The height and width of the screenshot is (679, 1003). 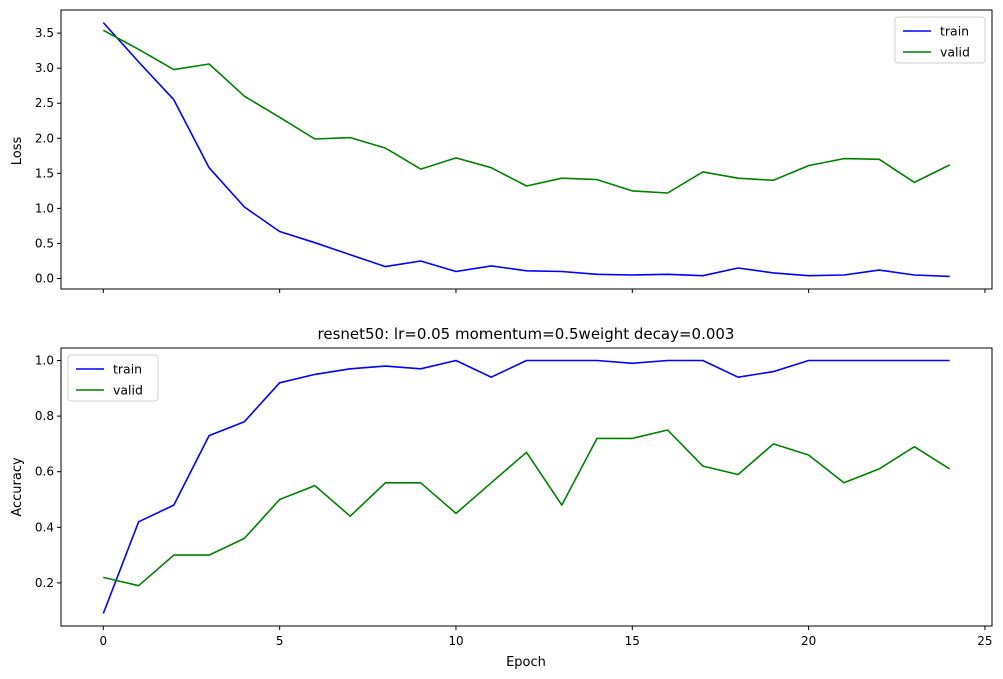 I want to click on loss-y-tick-label: 1.0, so click(x=44, y=208).